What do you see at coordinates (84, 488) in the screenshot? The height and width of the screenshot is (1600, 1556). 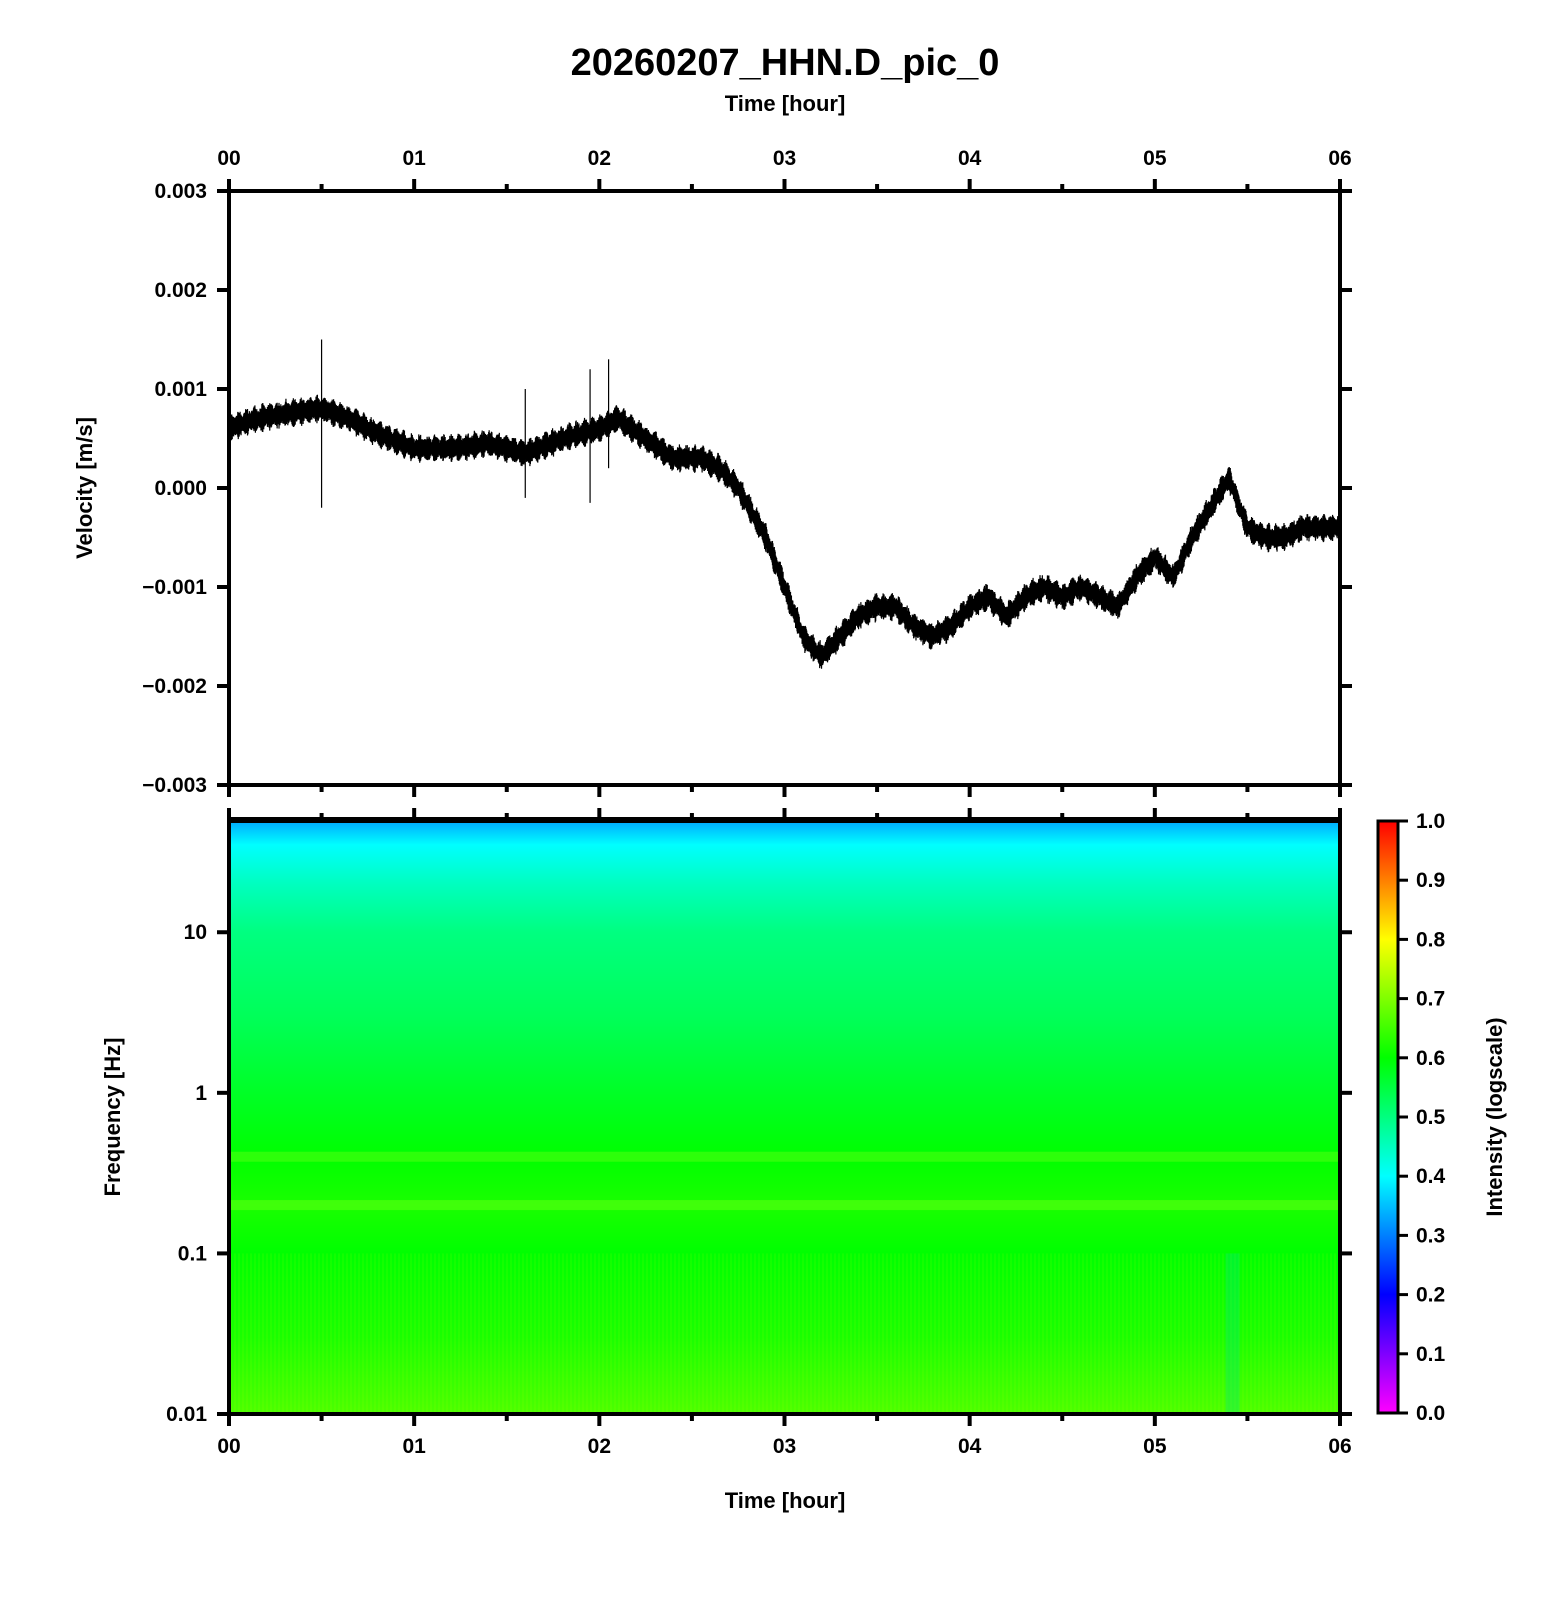 I see `velocity-y-axis-title: Velocity [m/s]` at bounding box center [84, 488].